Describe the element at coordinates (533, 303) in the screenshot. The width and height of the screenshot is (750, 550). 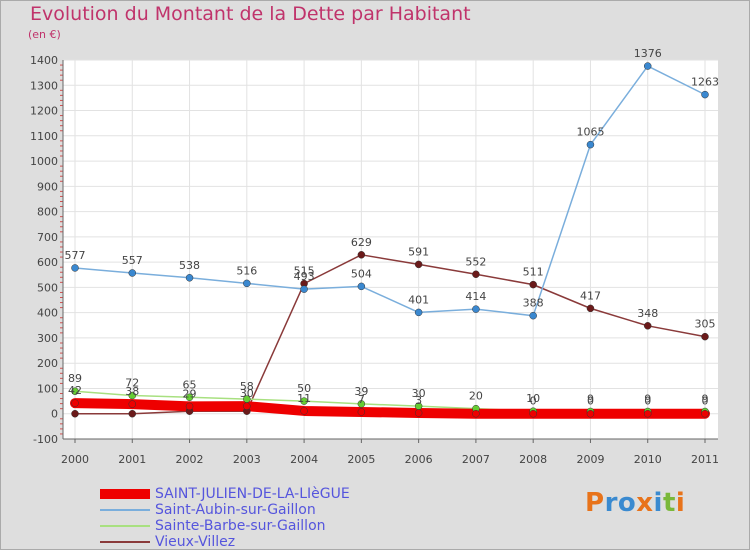
I see `data-label: 388` at that location.